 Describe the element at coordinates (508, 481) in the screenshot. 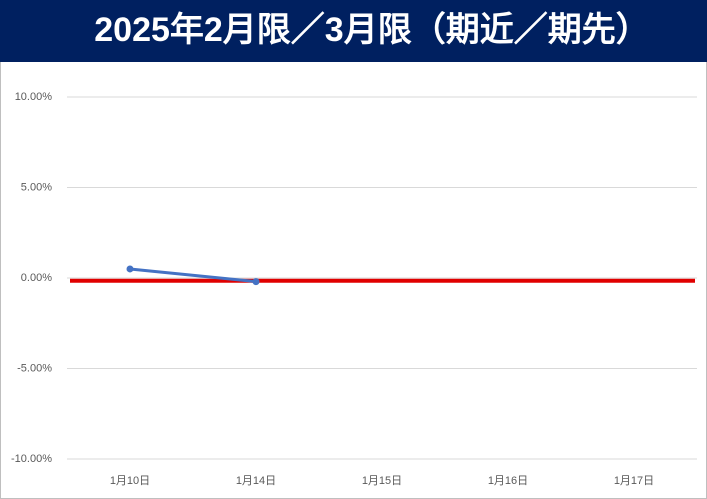

I see `x-tick-label: 1月16日` at that location.